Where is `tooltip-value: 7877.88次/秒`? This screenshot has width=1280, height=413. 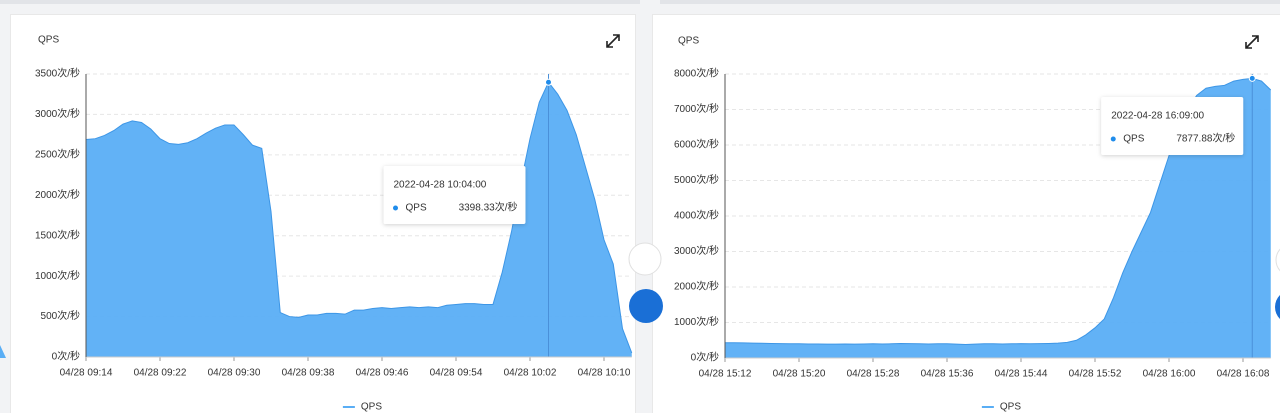 tooltip-value: 7877.88次/秒 is located at coordinates (1205, 138).